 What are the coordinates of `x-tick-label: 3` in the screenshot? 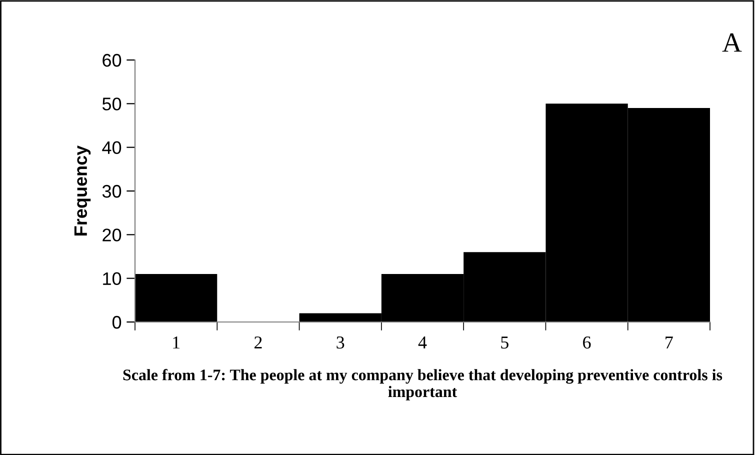 It's located at (340, 342).